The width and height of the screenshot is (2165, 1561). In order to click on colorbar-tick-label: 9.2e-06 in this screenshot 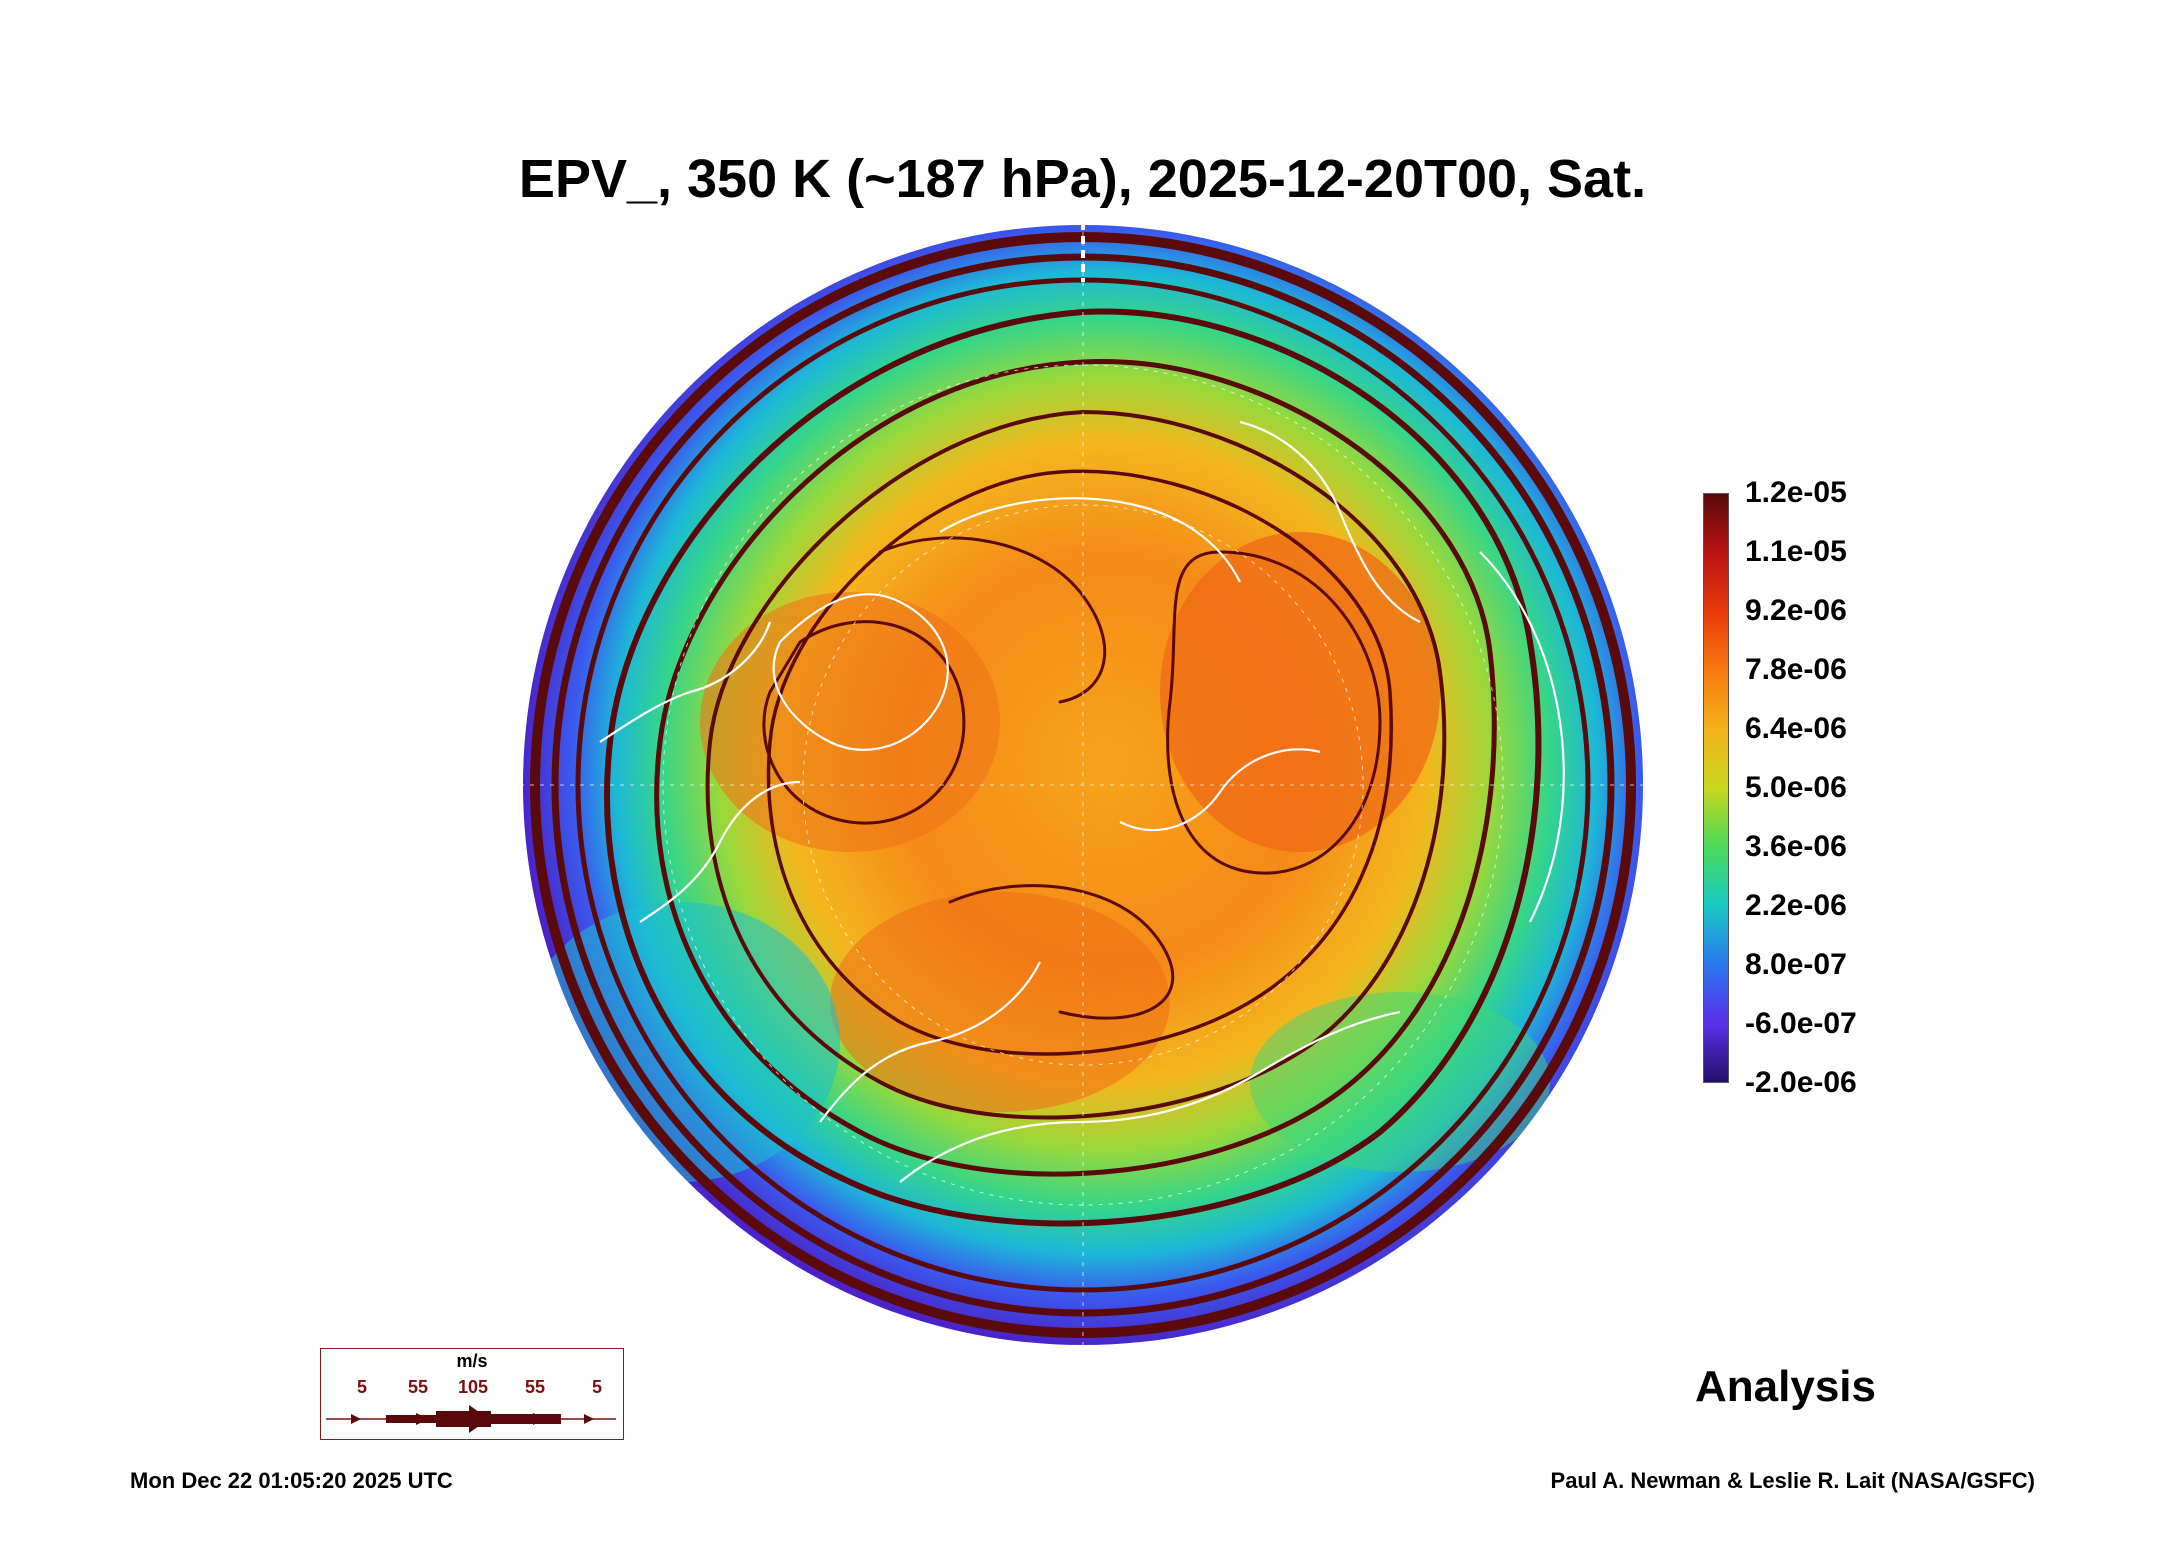, I will do `click(1796, 610)`.